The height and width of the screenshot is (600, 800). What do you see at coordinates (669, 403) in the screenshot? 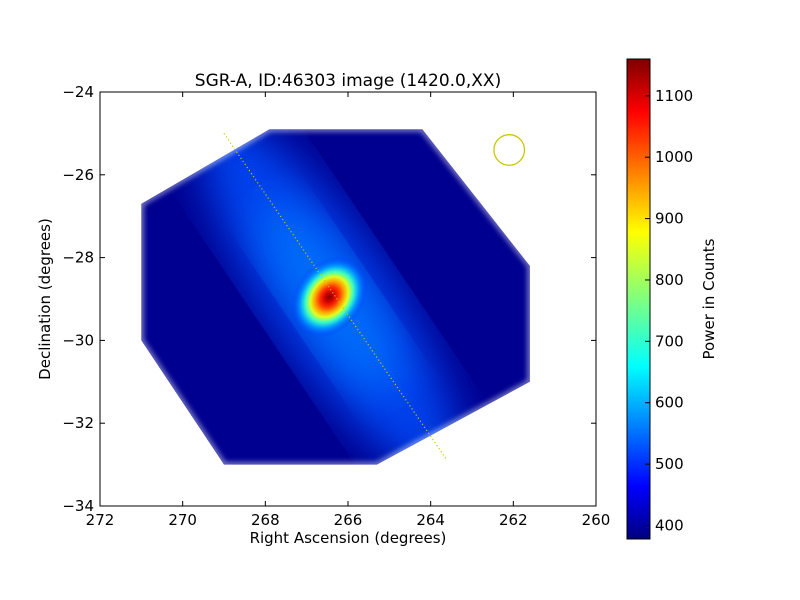
I see `colorbar-tick-label: 600` at bounding box center [669, 403].